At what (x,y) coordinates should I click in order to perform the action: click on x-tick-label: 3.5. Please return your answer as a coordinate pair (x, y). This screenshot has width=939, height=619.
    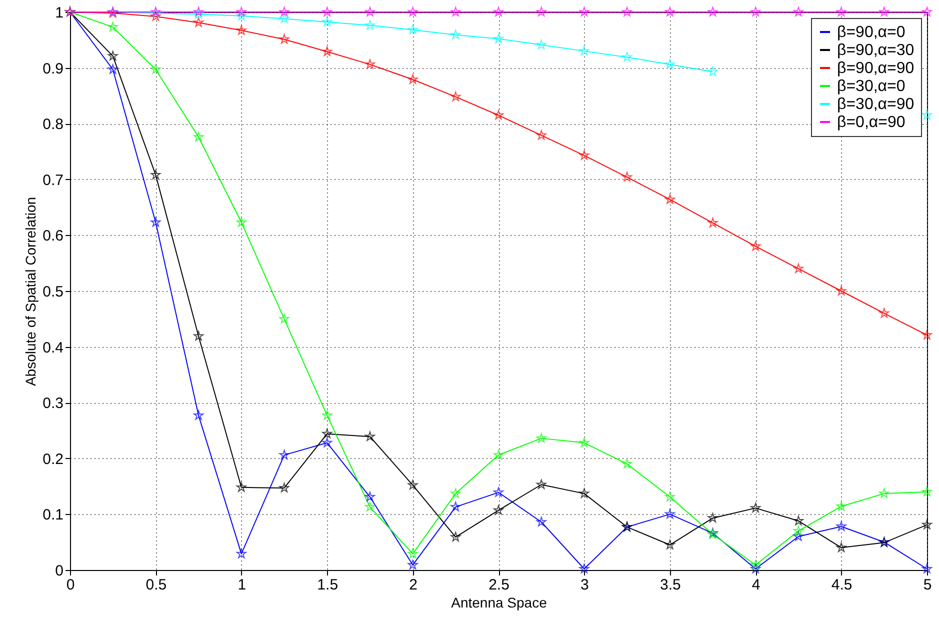
    Looking at the image, I should click on (670, 585).